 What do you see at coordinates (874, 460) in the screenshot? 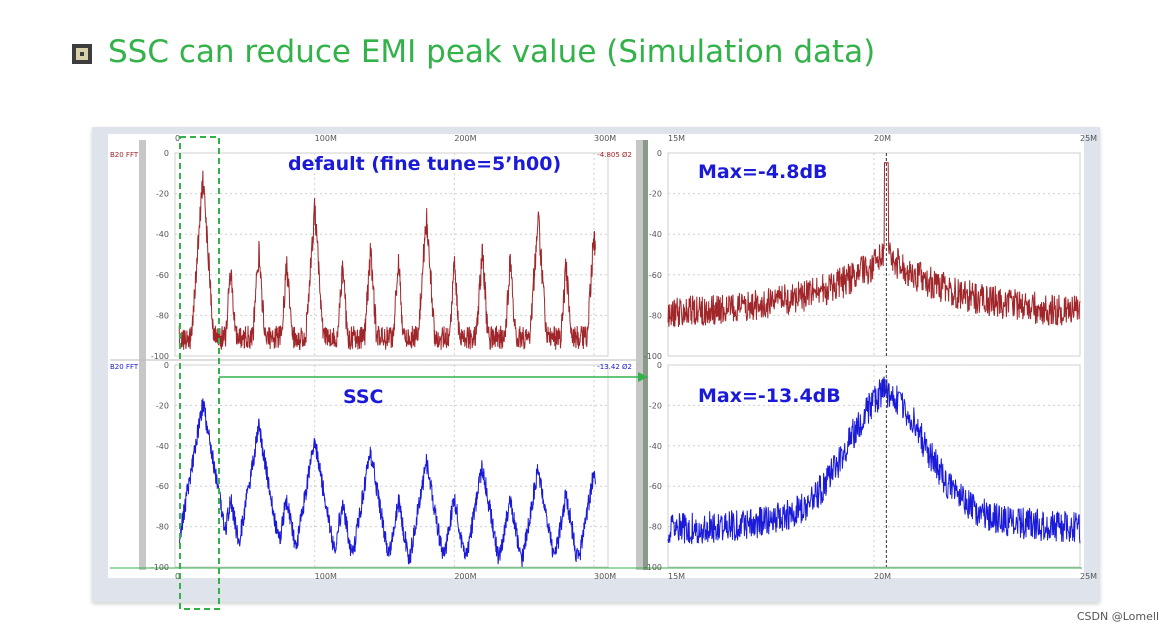
I see `ssc-zoom-trace` at bounding box center [874, 460].